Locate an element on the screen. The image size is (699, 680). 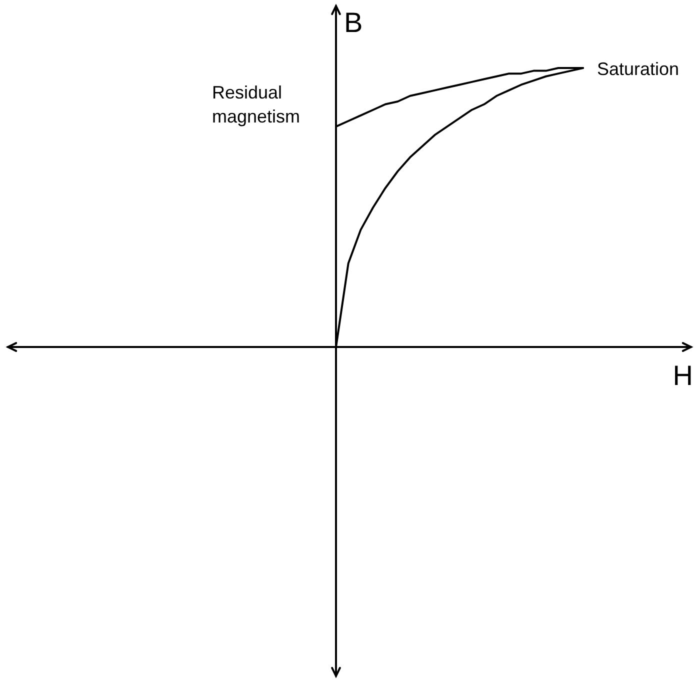
text: Saturation is located at coordinates (638, 68).